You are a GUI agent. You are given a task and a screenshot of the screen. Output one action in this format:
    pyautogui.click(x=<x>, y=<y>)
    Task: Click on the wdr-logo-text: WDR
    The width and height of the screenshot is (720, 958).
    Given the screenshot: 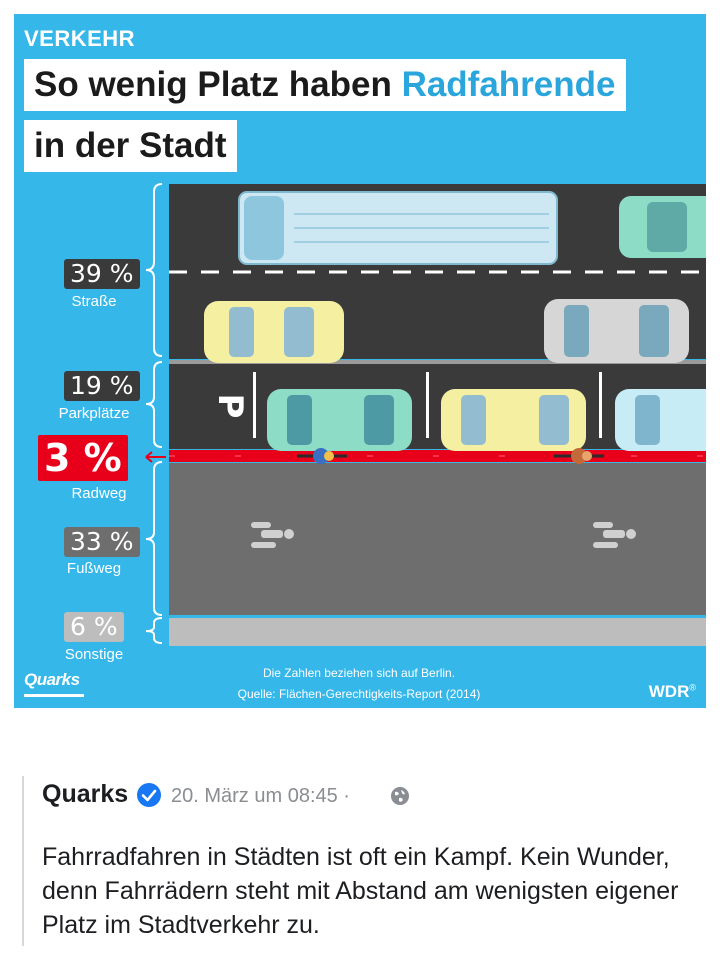 What is the action you would take?
    pyautogui.click(x=669, y=691)
    